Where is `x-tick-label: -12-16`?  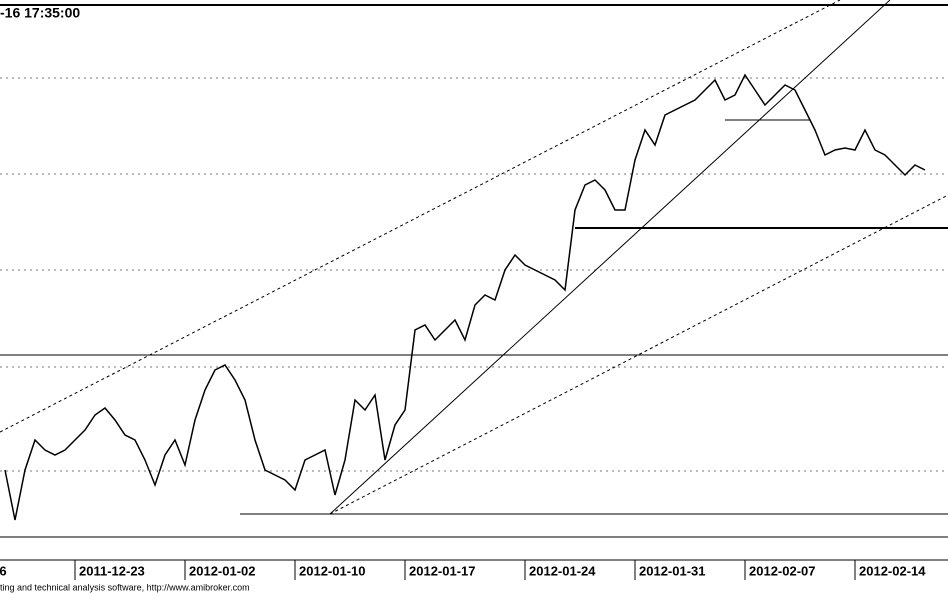 x-tick-label: -12-16 is located at coordinates (3, 570).